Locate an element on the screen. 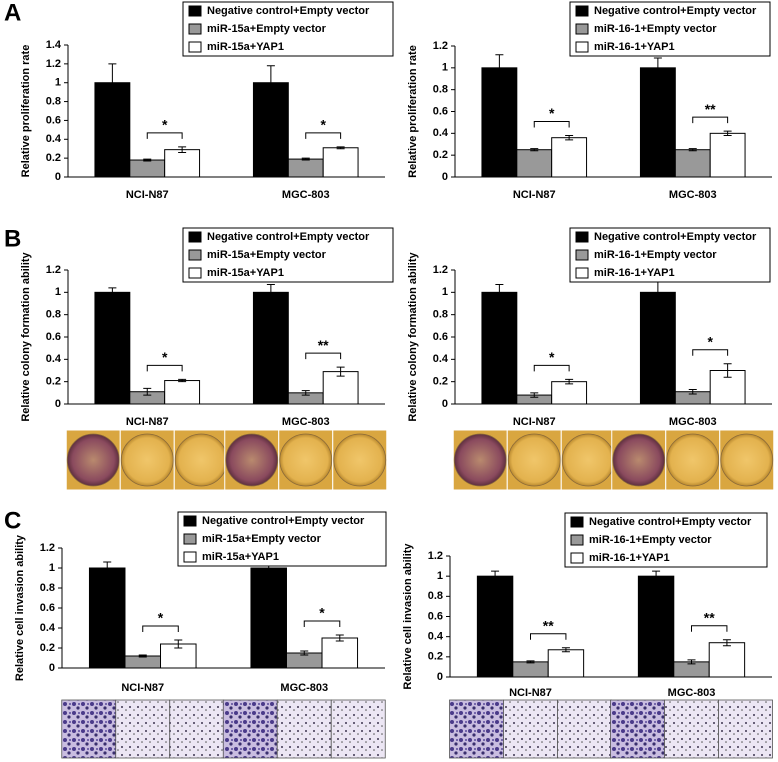 Image resolution: width=778 pixels, height=762 pixels. significance-label: ** is located at coordinates (709, 617).